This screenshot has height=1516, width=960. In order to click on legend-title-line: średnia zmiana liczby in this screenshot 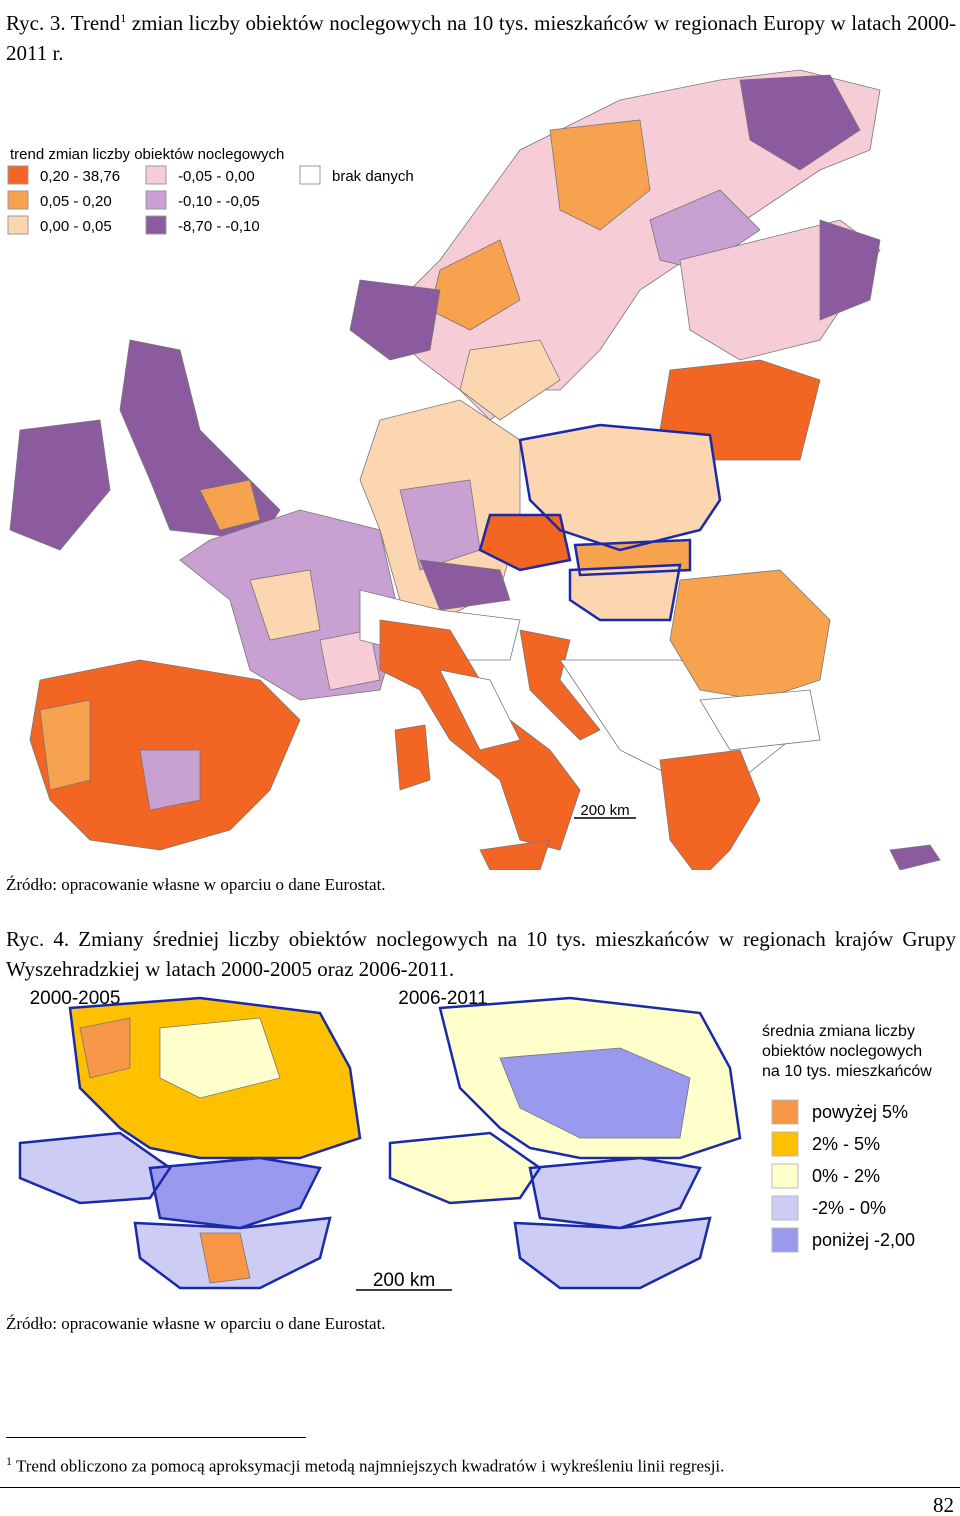, I will do `click(838, 1031)`.